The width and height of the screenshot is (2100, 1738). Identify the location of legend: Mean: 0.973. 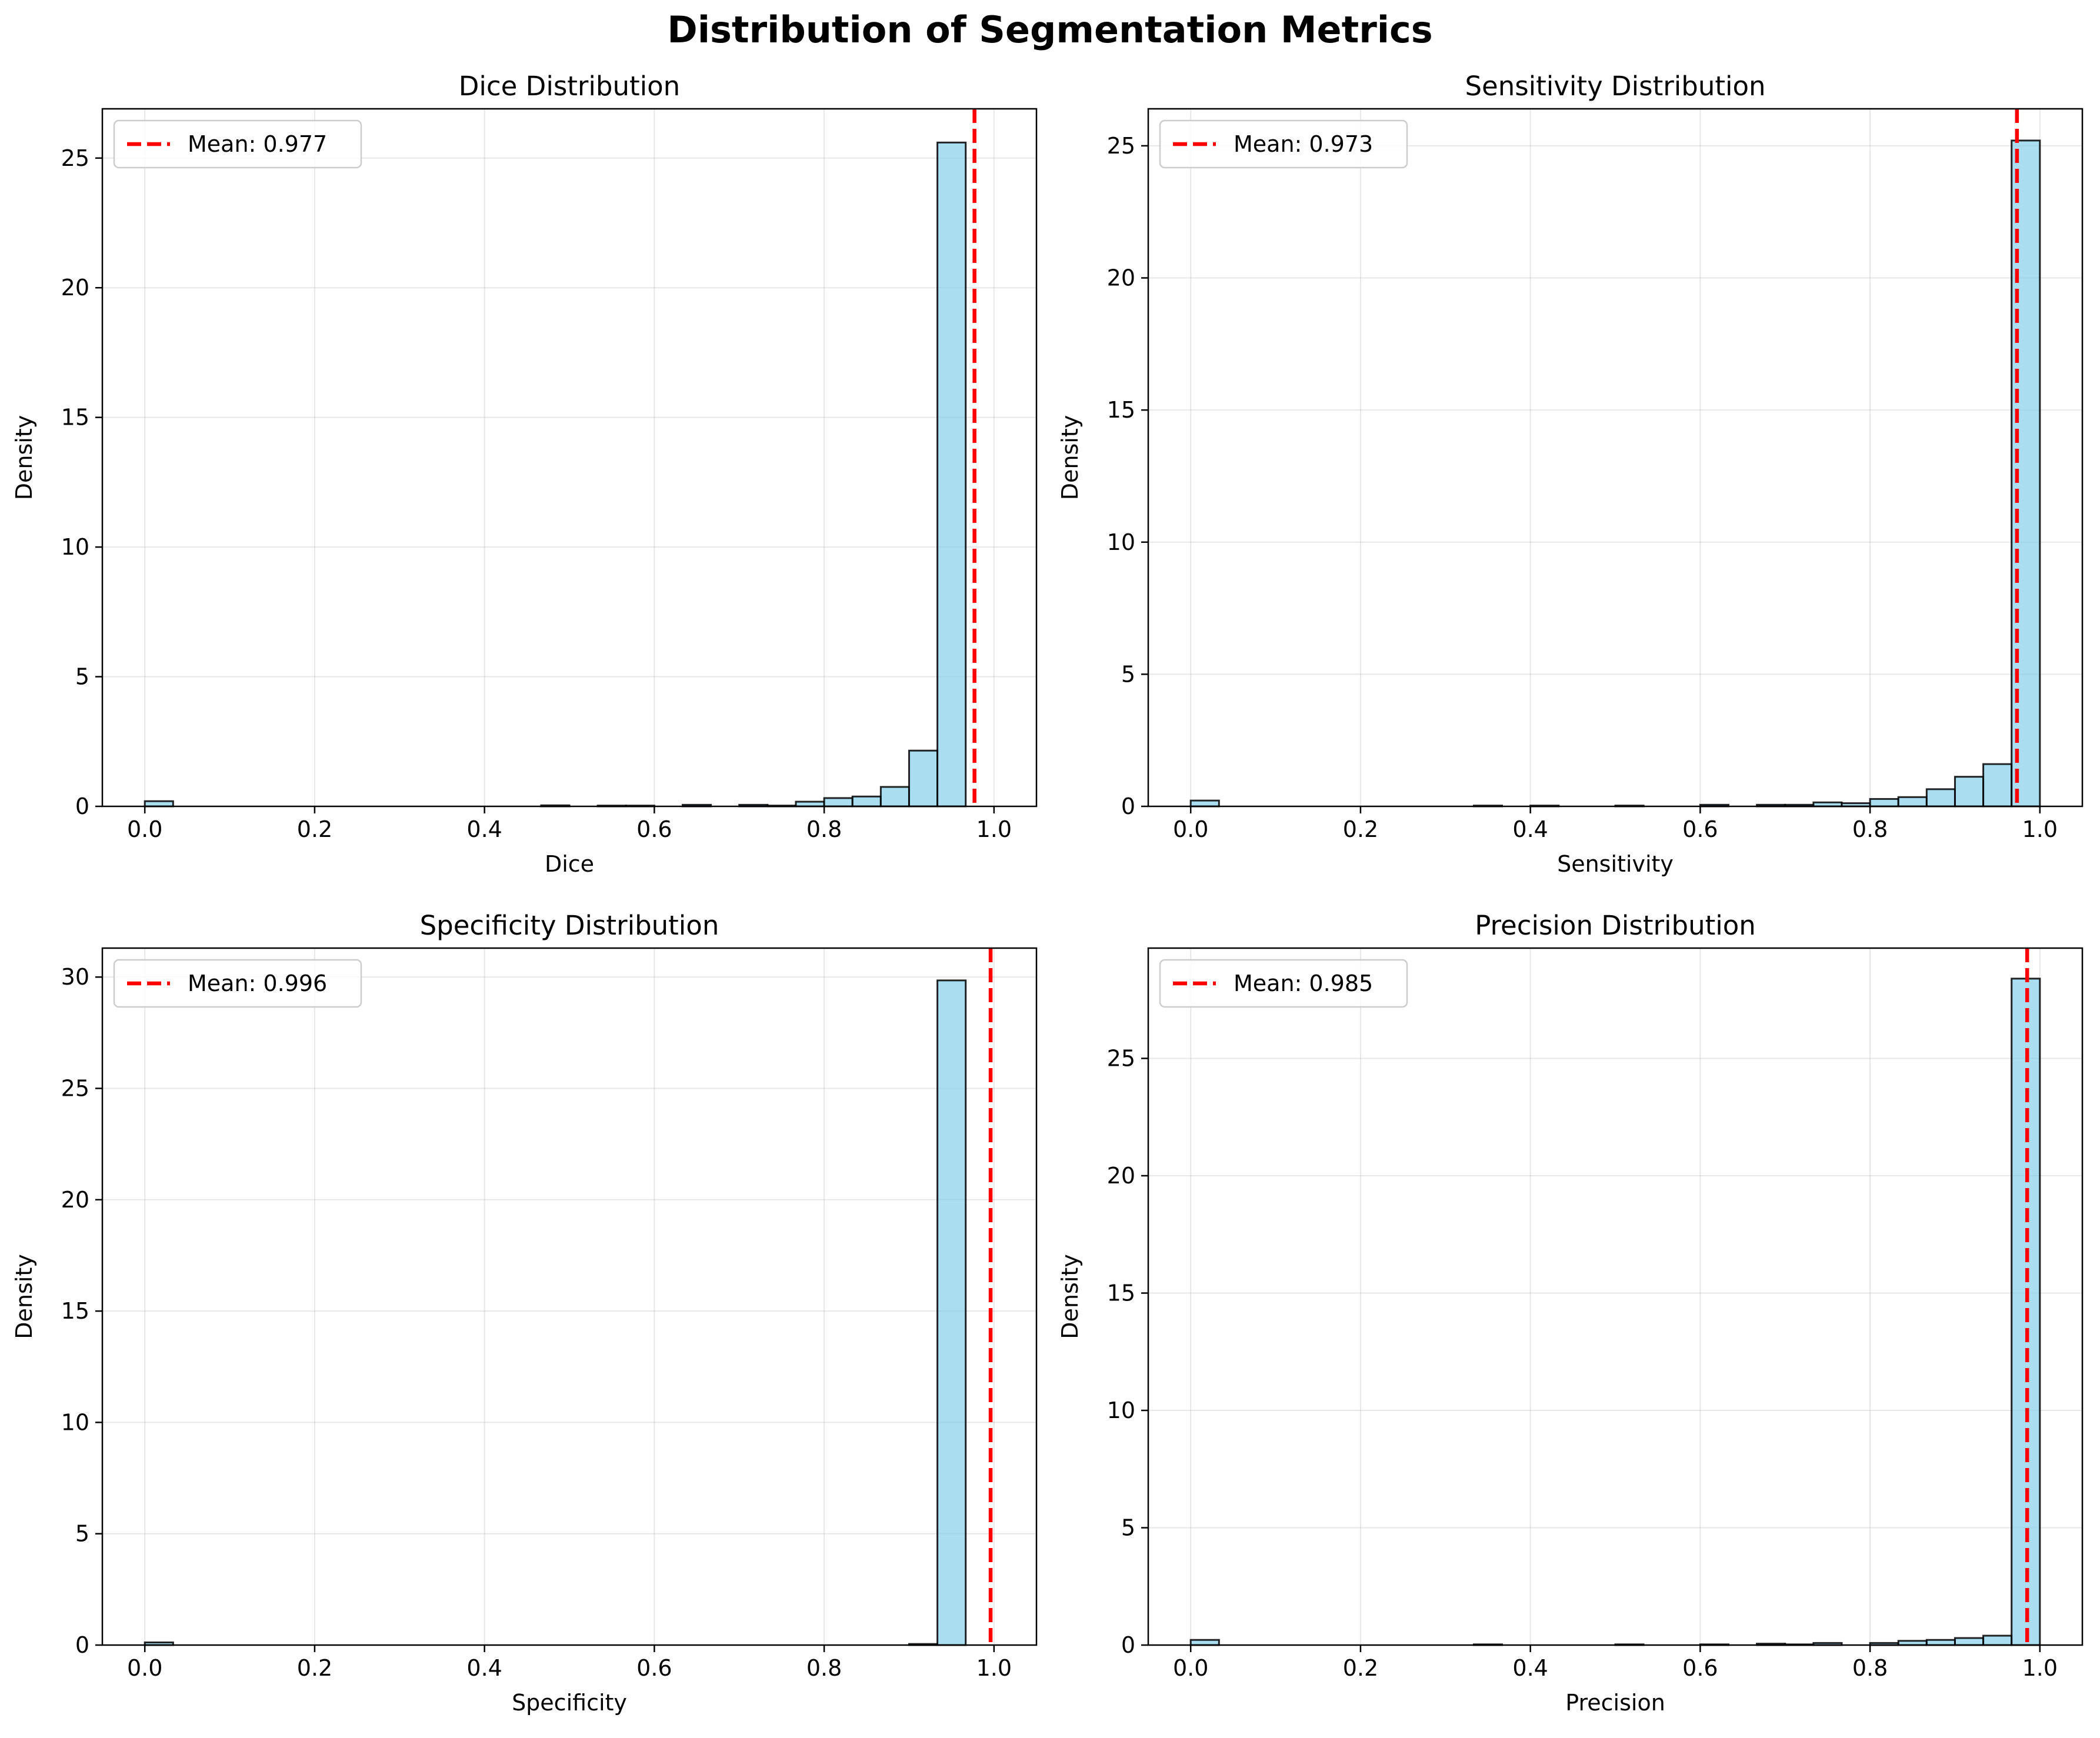
(1283, 144).